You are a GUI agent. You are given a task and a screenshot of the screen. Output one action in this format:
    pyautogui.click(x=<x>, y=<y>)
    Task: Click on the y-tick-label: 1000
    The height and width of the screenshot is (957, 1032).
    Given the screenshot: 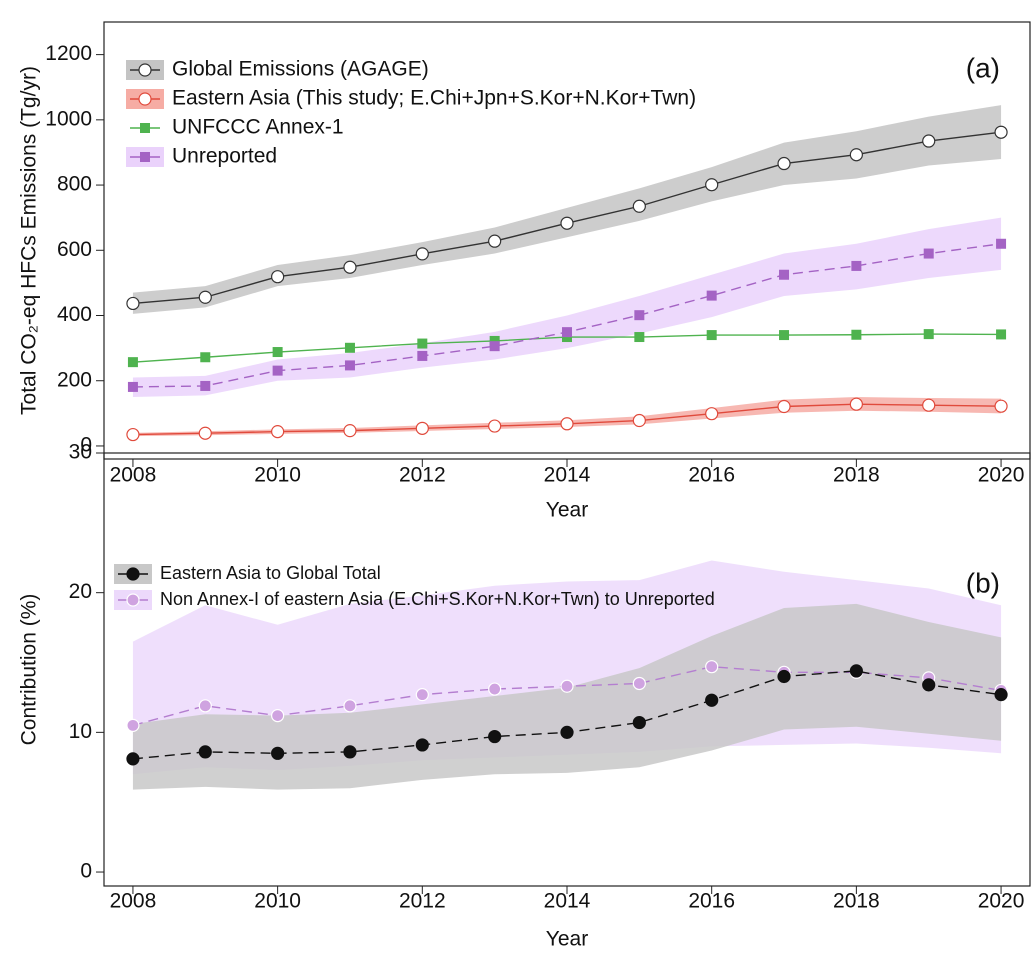 What is the action you would take?
    pyautogui.click(x=68, y=118)
    